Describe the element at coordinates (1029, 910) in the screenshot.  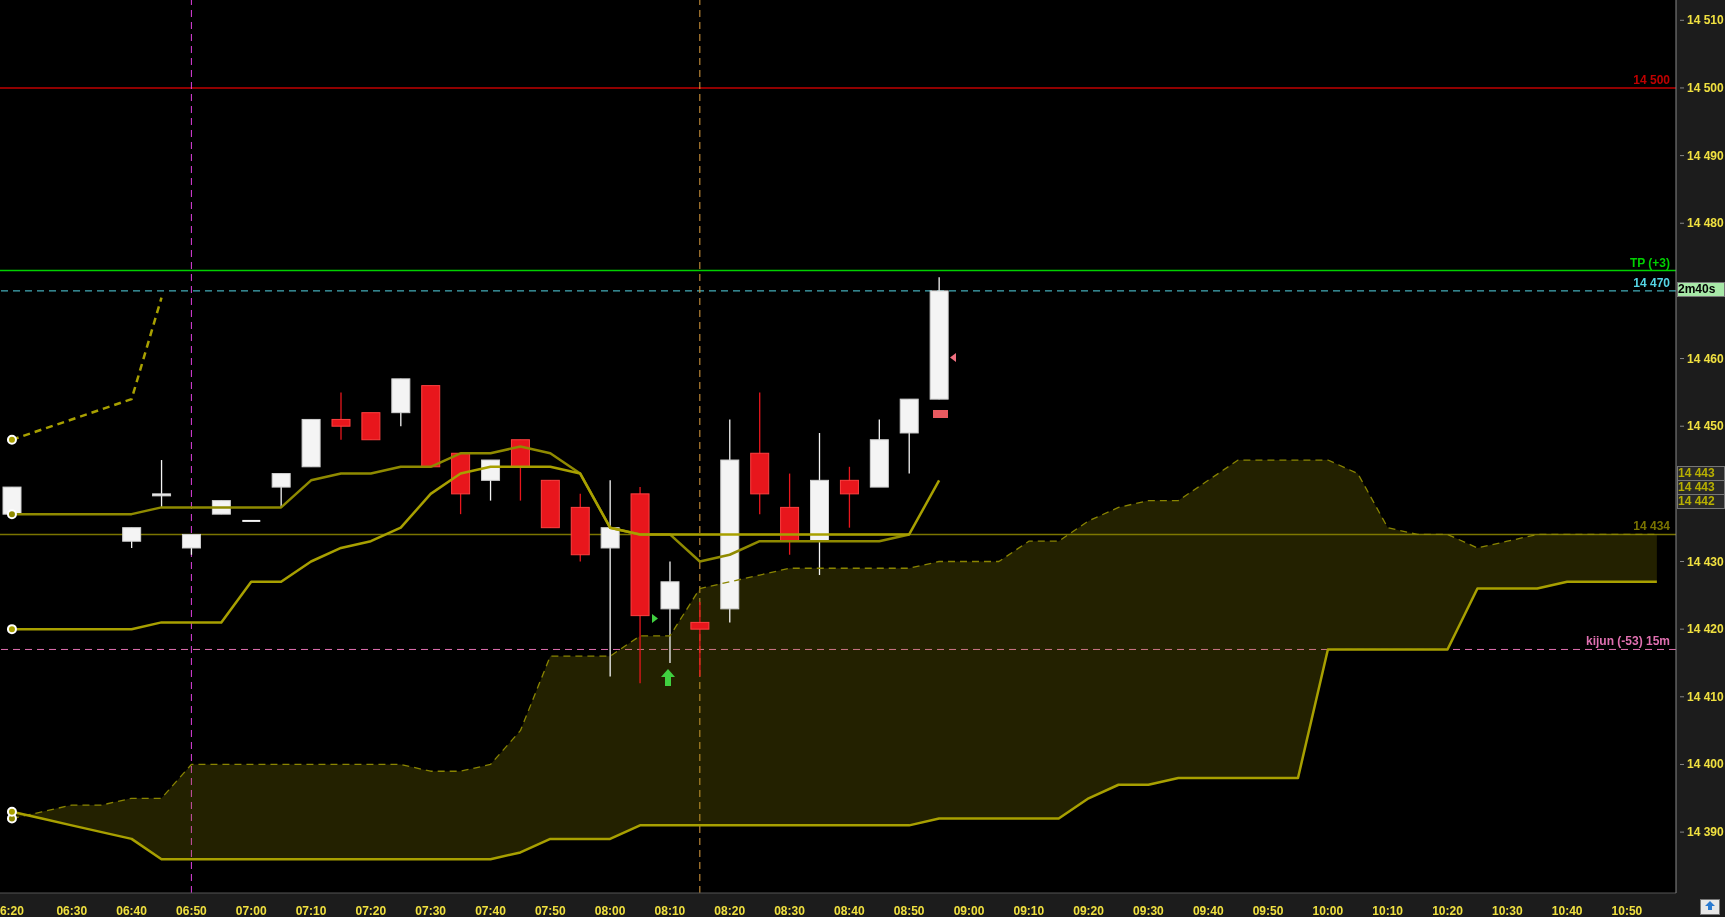
I see `x-tick-label: 09:10` at that location.